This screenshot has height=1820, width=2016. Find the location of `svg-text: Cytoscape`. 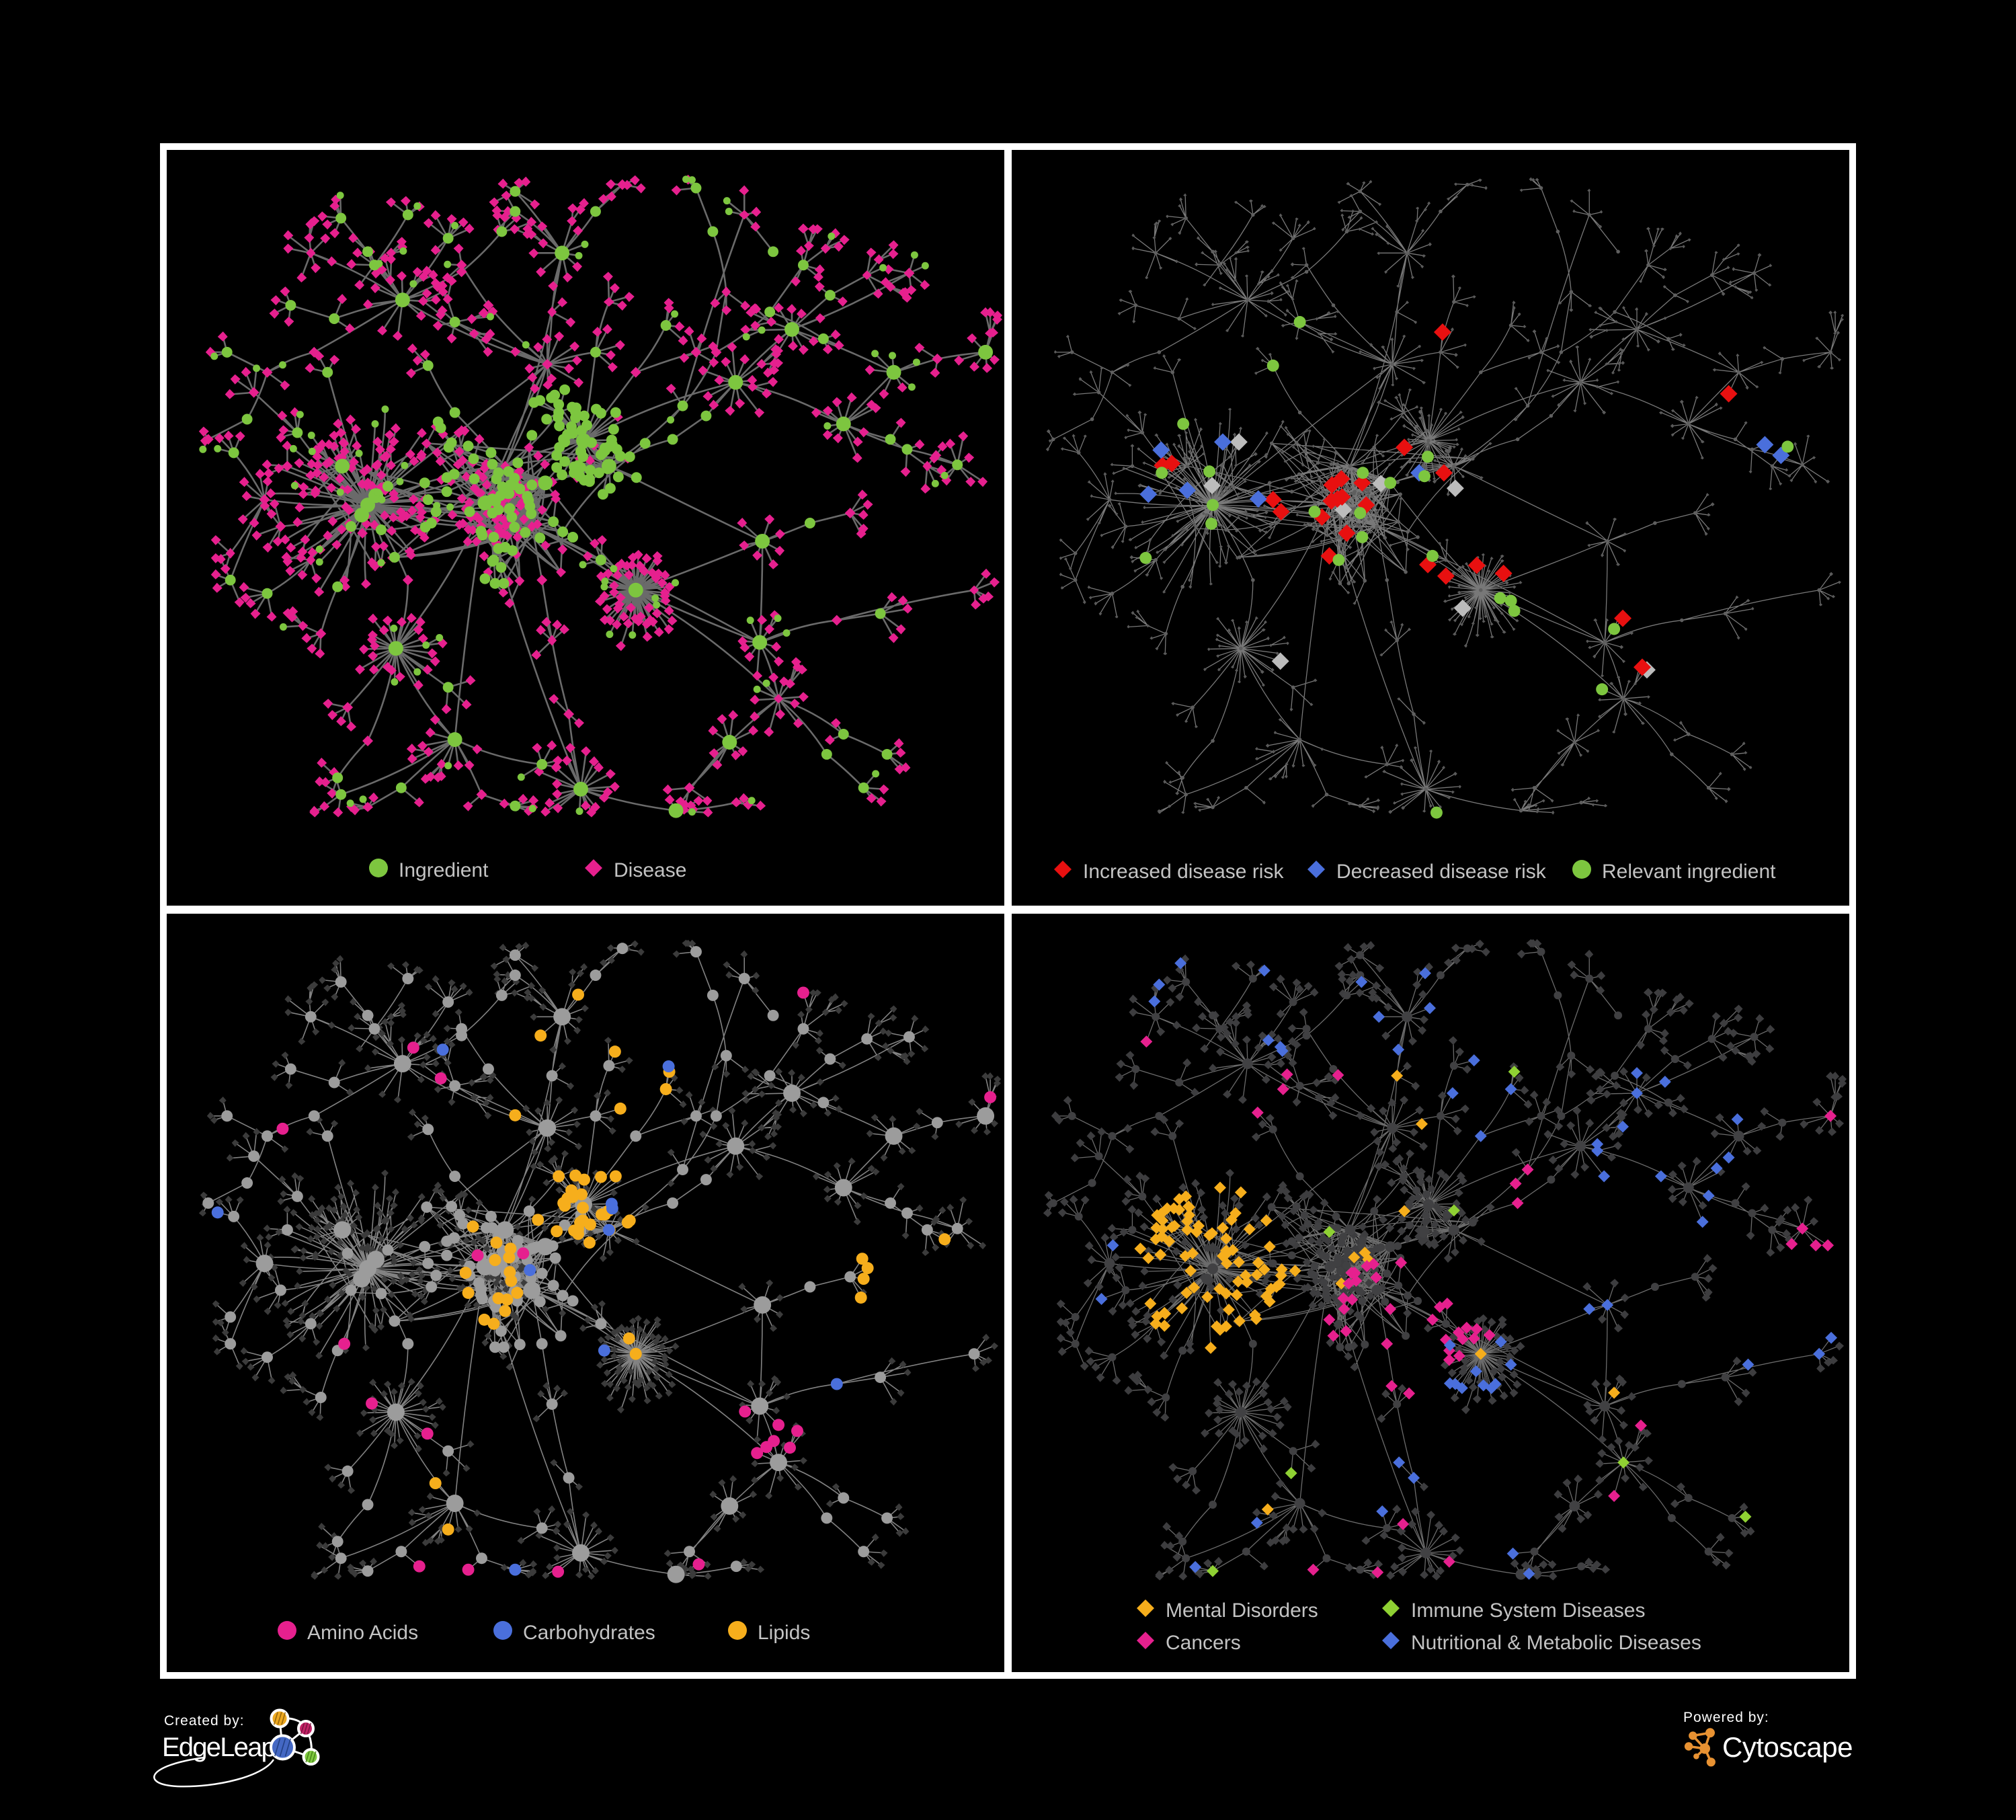

svg-text: Cytoscape is located at coordinates (1787, 1747).